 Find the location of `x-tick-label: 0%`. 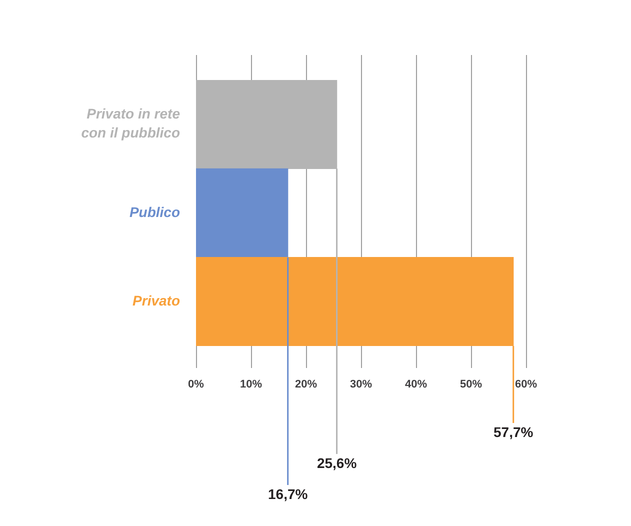

x-tick-label: 0% is located at coordinates (196, 384).